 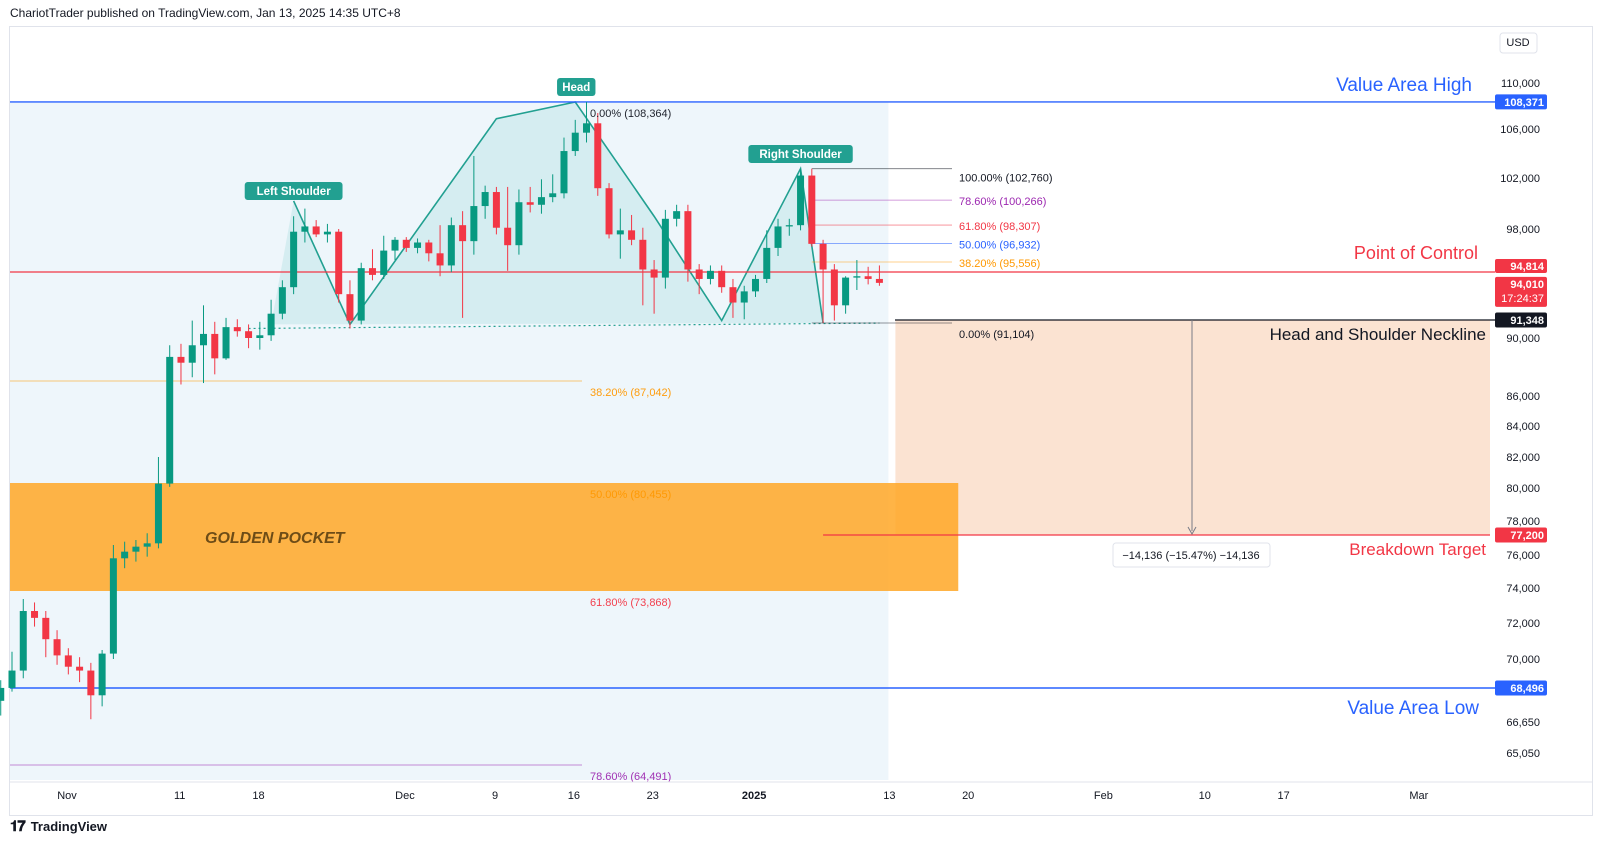 What do you see at coordinates (1192, 427) in the screenshot?
I see `target-zone` at bounding box center [1192, 427].